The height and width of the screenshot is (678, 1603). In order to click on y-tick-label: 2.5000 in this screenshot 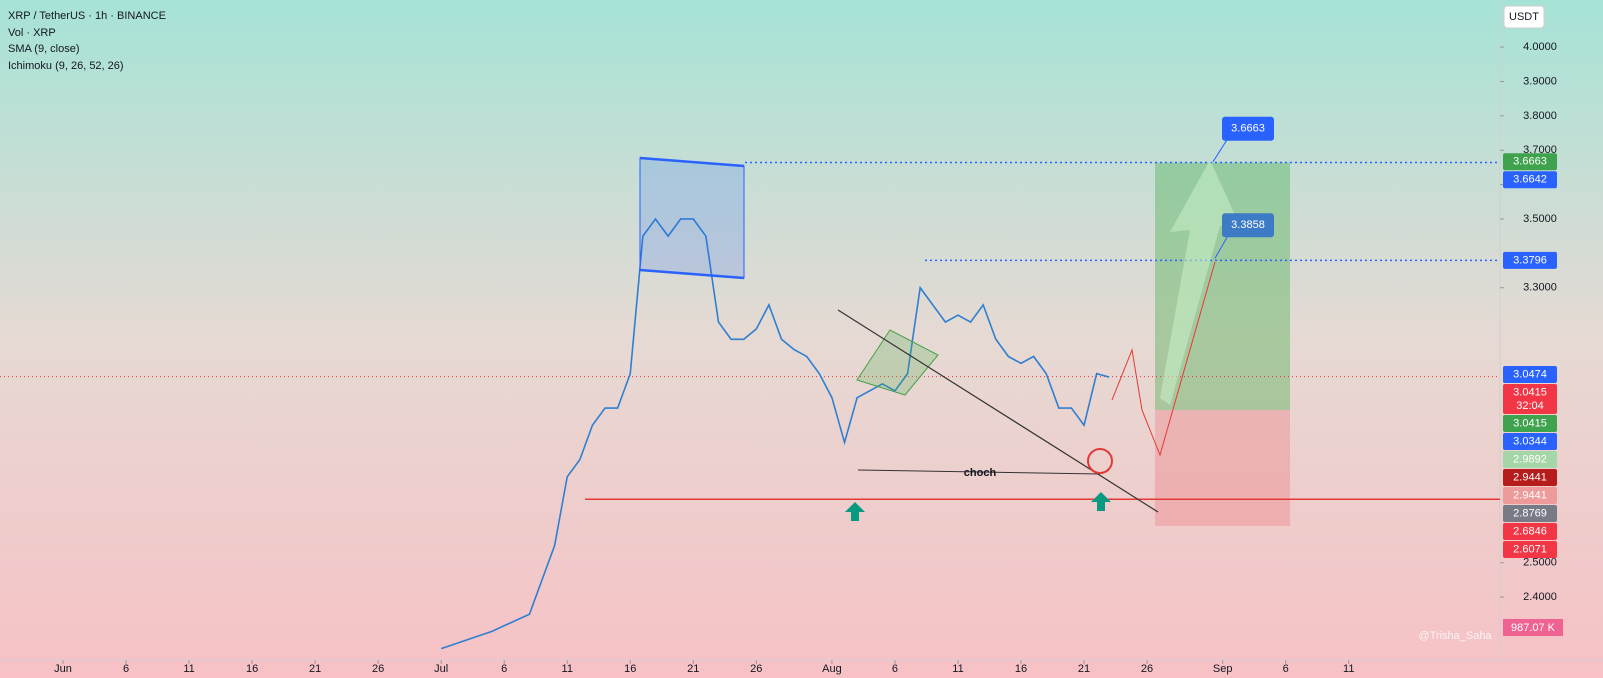, I will do `click(1540, 563)`.